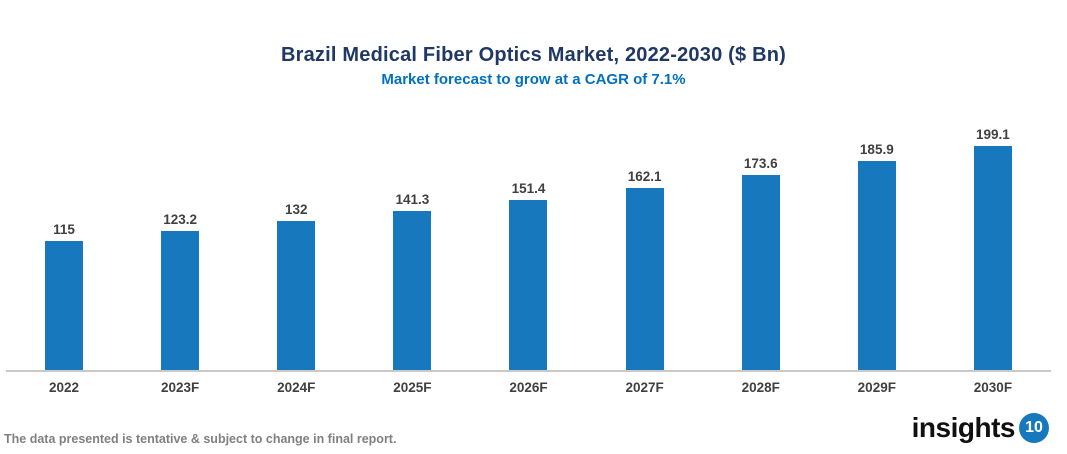 This screenshot has height=454, width=1067. I want to click on bar-value-label: 173.6, so click(760, 163).